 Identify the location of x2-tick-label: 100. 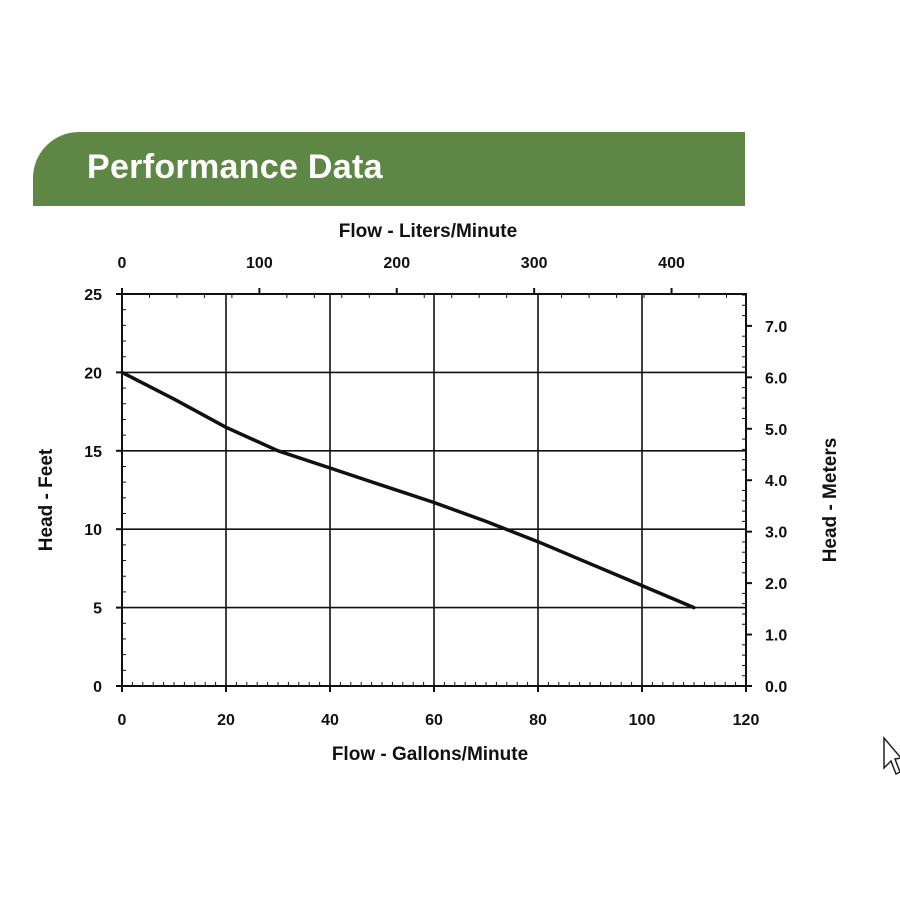
(259, 263).